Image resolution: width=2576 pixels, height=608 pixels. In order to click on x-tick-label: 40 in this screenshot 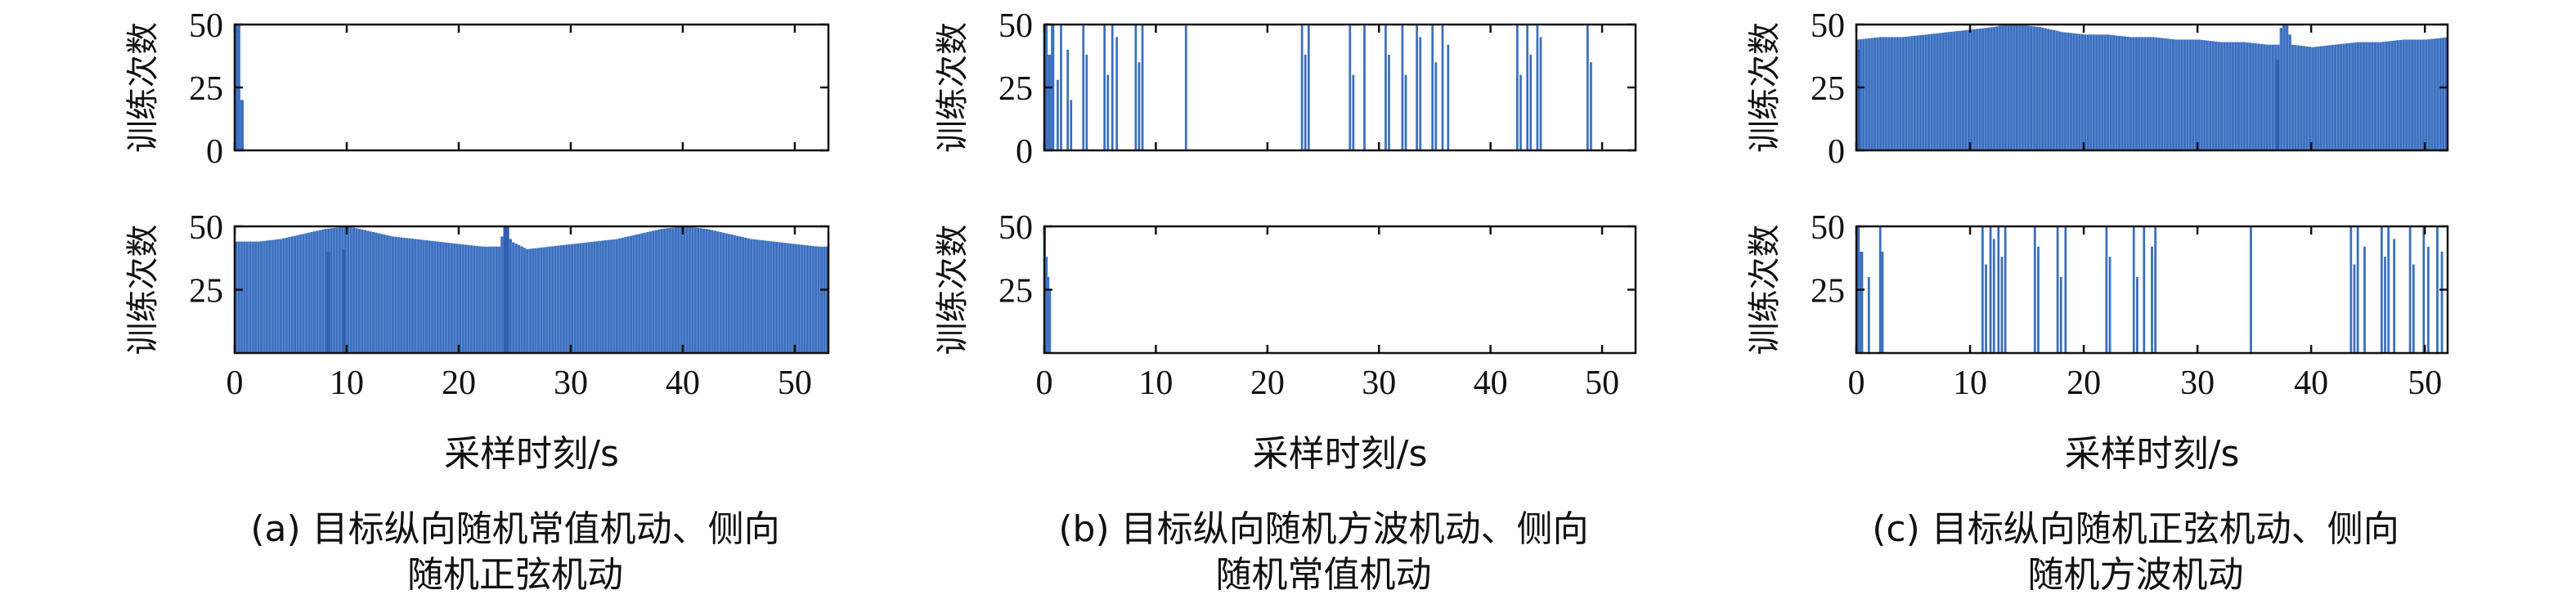, I will do `click(2311, 383)`.